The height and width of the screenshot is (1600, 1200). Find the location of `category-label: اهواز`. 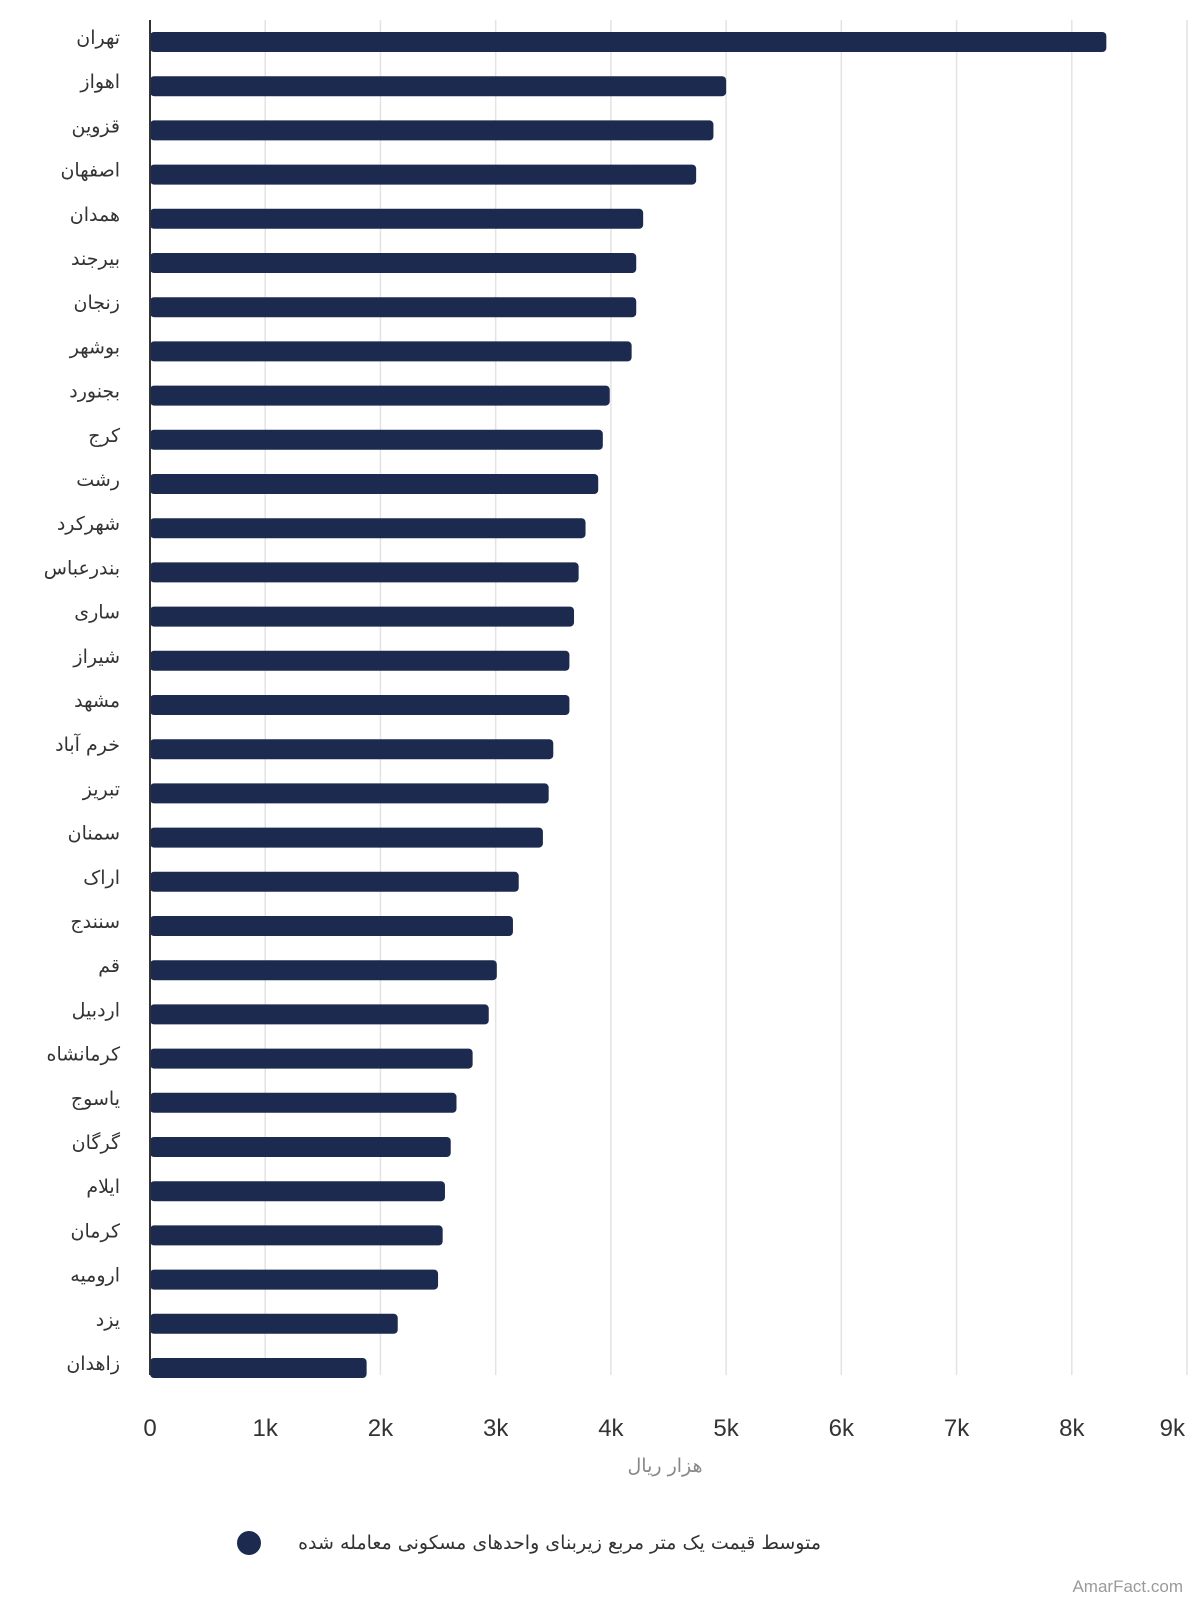

category-label: اهواز is located at coordinates (99, 82).